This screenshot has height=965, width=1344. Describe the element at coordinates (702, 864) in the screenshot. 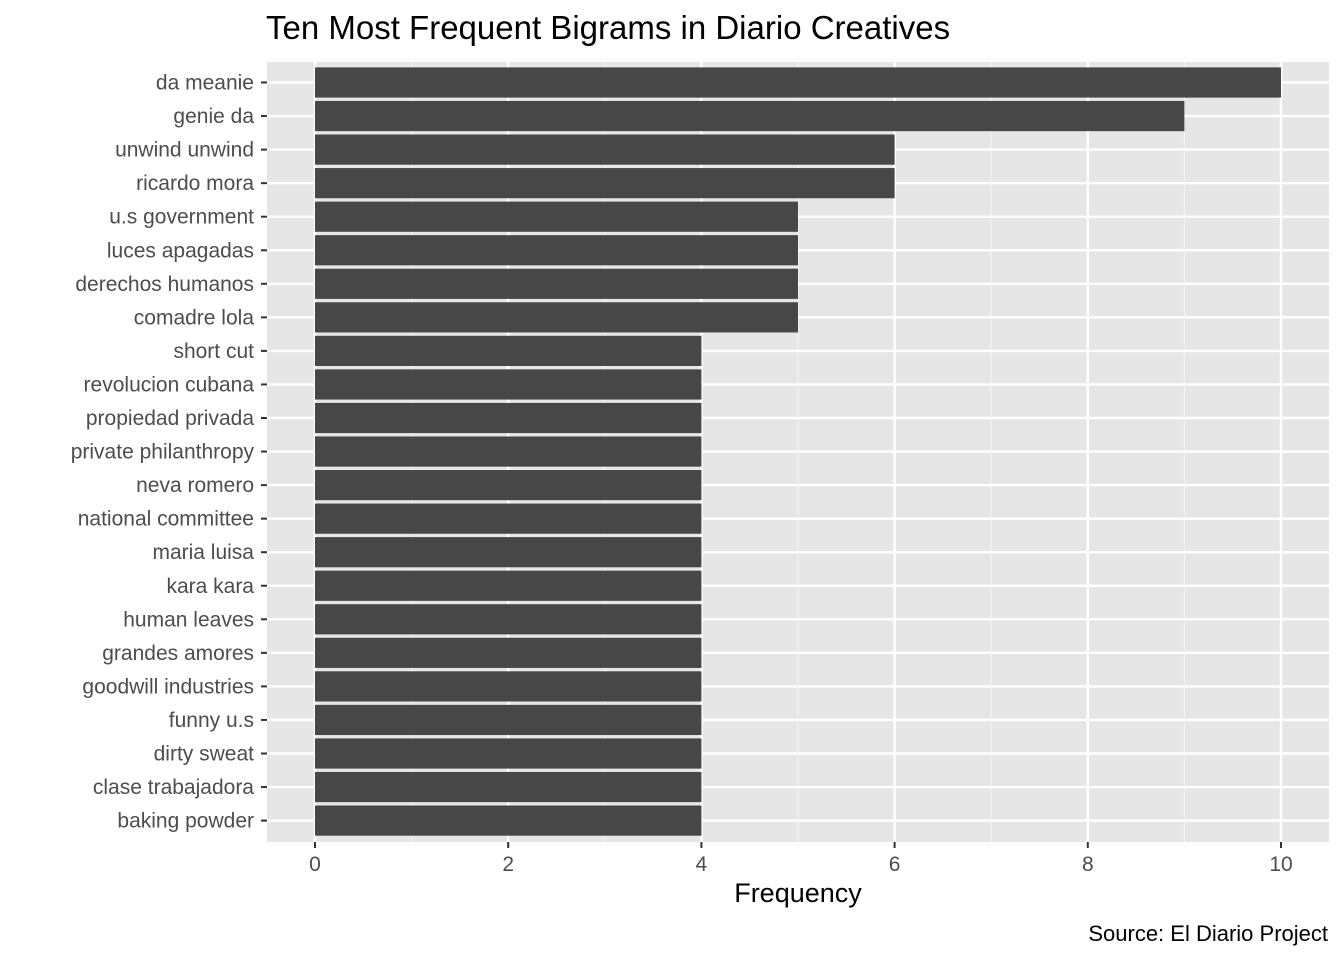

I see `x-tick-label: 4` at that location.